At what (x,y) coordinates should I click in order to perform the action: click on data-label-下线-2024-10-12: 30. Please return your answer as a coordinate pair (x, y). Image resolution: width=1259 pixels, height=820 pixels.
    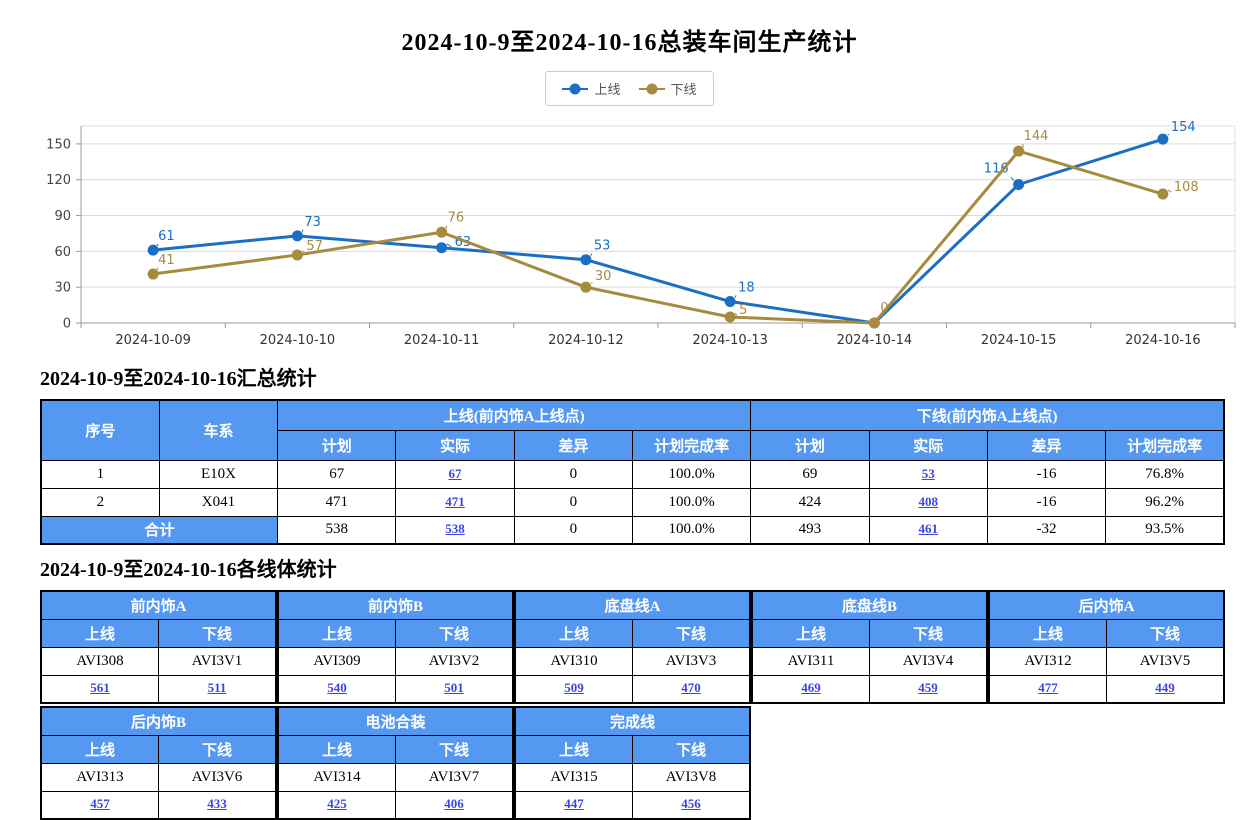
    Looking at the image, I should click on (603, 276).